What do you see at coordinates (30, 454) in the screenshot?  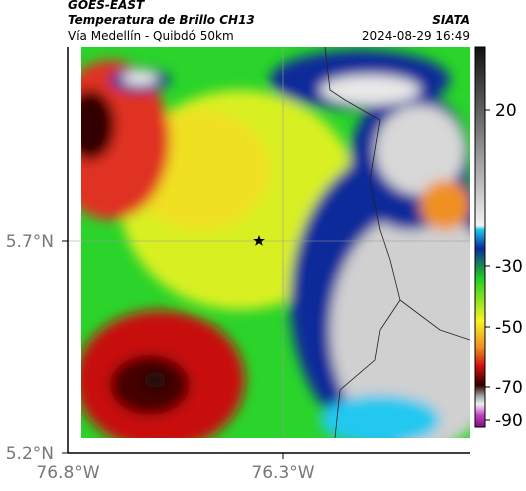 I see `y-tick-label: 5.2°N` at bounding box center [30, 454].